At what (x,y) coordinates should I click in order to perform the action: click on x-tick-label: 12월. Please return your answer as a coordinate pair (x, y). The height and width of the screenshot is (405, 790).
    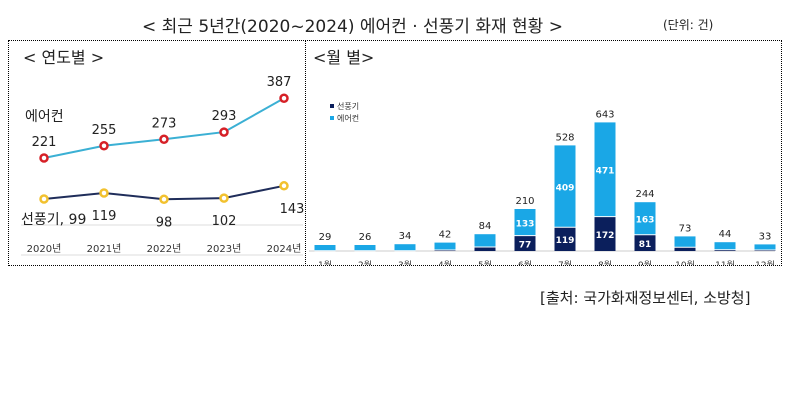
    Looking at the image, I should click on (765, 262).